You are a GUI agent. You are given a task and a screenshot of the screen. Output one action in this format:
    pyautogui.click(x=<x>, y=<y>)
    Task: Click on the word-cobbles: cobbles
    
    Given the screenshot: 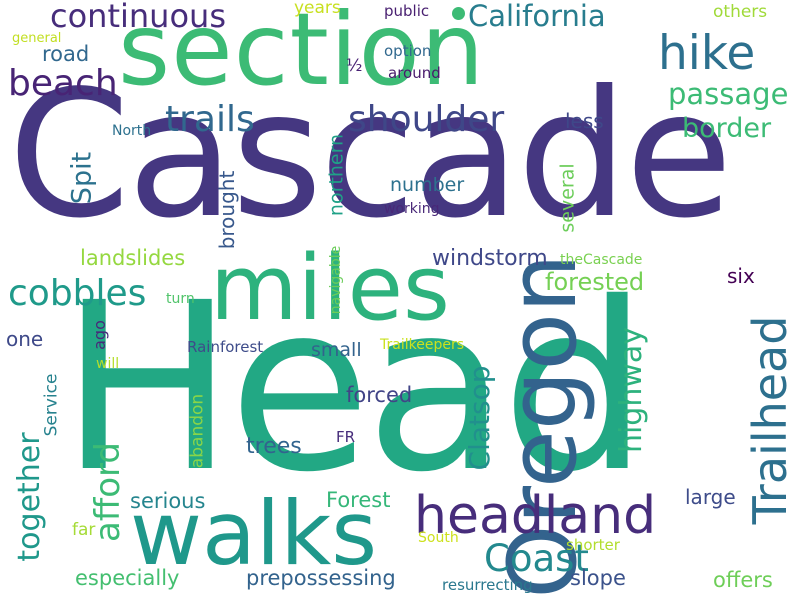 What is the action you would take?
    pyautogui.click(x=77, y=293)
    